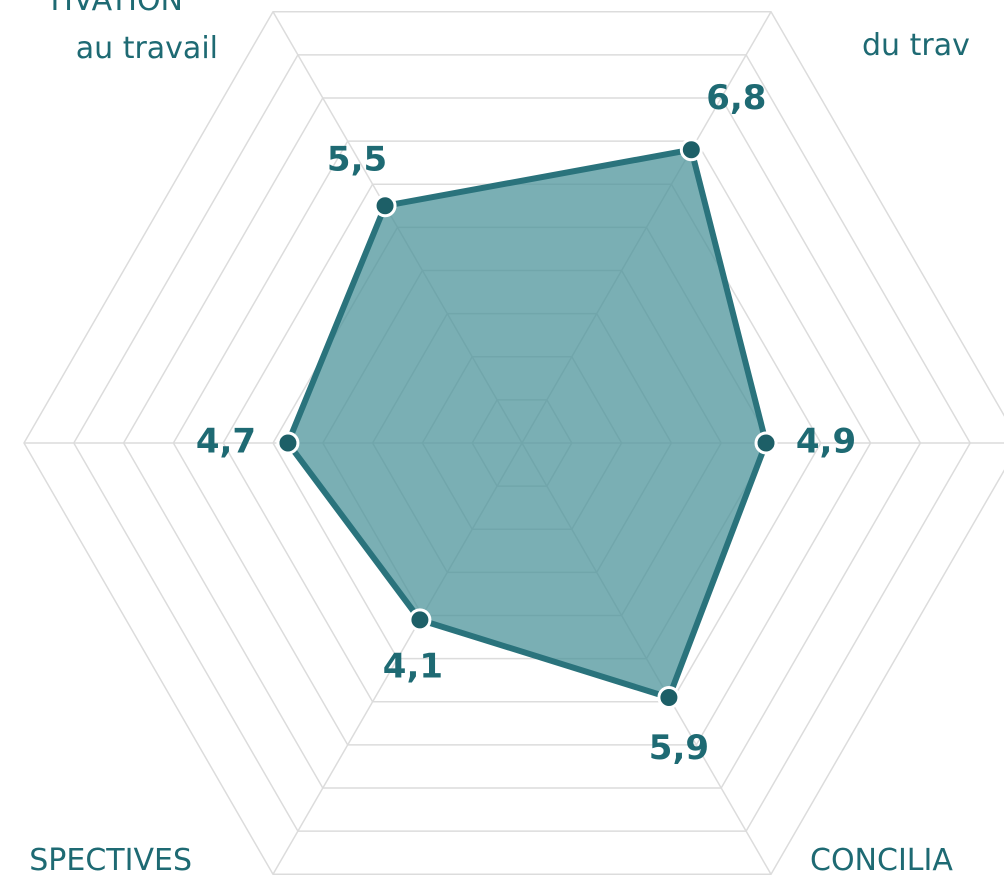 The width and height of the screenshot is (1004, 880). What do you see at coordinates (226, 442) in the screenshot?
I see `value-label: 4,7` at bounding box center [226, 442].